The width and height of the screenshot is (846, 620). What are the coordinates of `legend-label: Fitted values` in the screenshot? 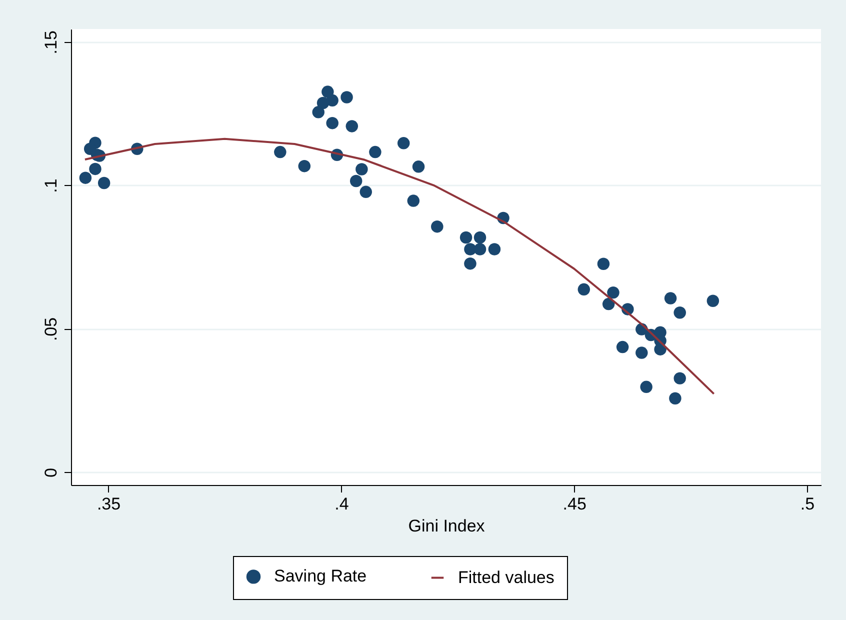 It's located at (506, 577).